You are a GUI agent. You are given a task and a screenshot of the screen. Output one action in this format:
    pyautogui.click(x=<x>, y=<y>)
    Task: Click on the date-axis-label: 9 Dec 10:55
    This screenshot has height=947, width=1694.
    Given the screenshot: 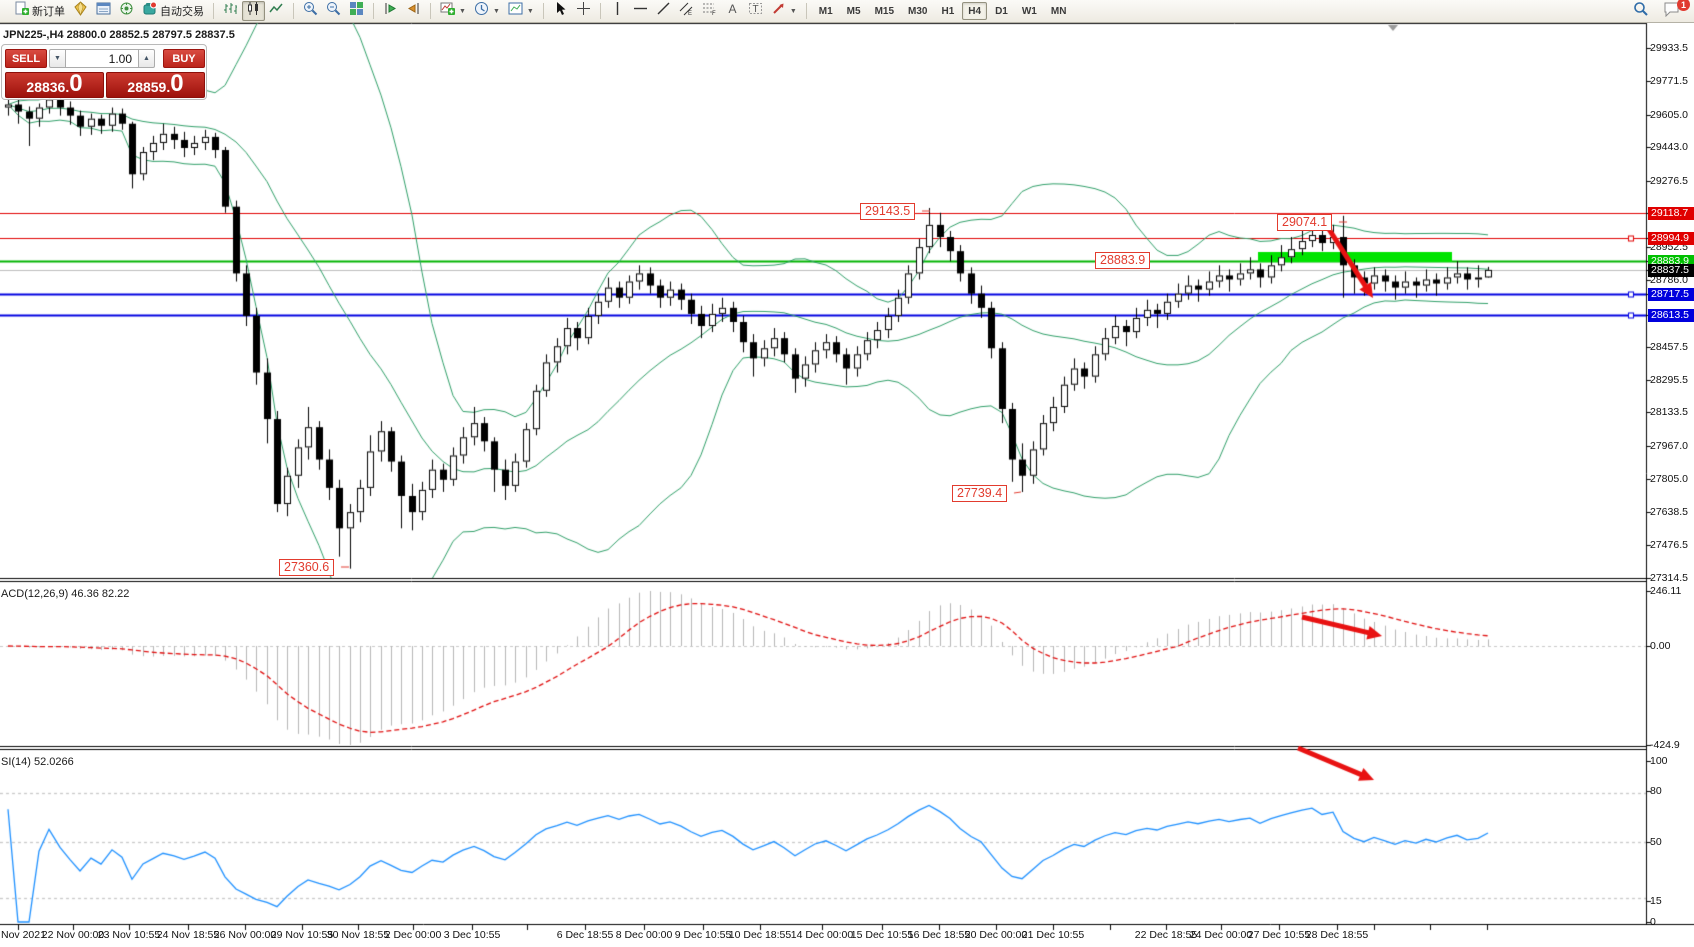 What is the action you would take?
    pyautogui.click(x=703, y=935)
    